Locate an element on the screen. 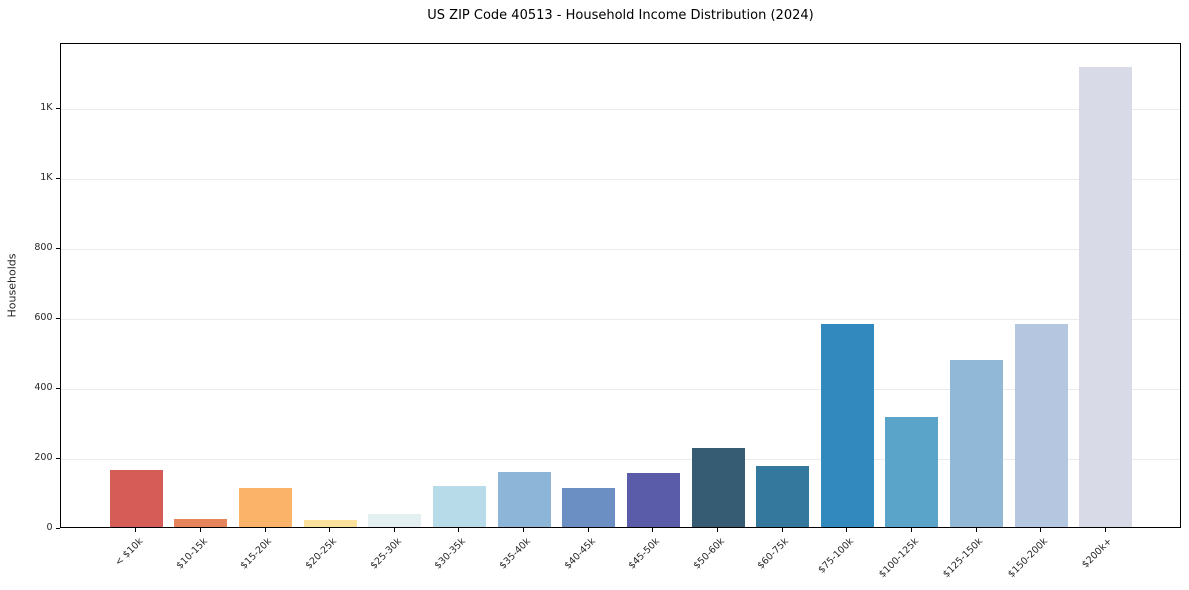 The height and width of the screenshot is (590, 1189). bar-$10-15k is located at coordinates (201, 522).